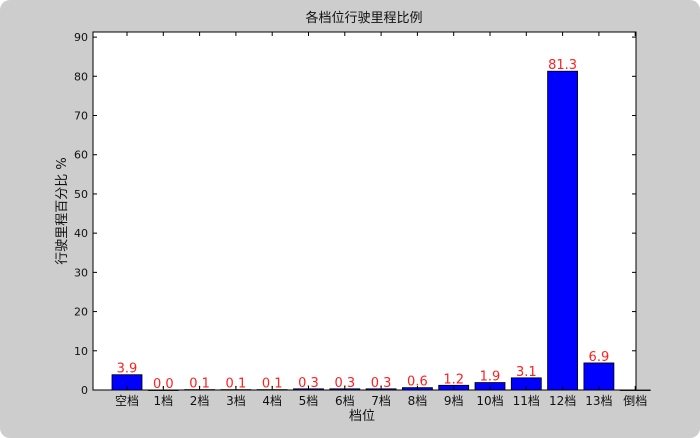 This screenshot has width=700, height=438. What do you see at coordinates (81, 76) in the screenshot?
I see `y-tick-label-8: 80` at bounding box center [81, 76].